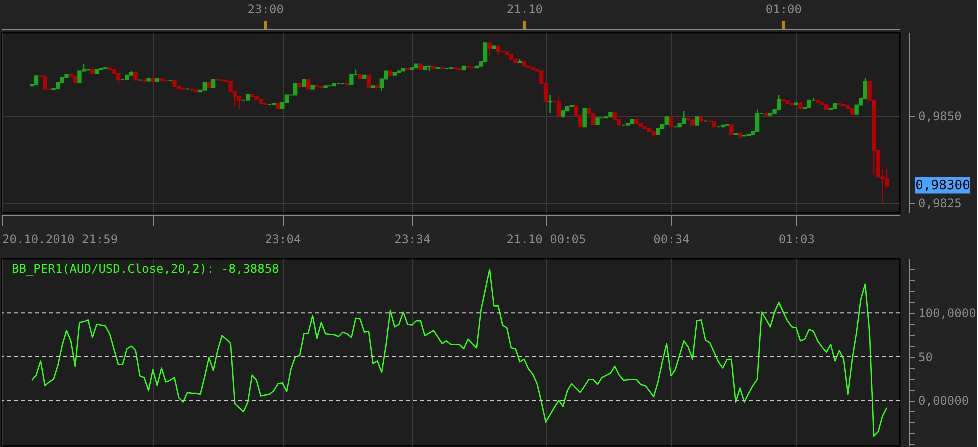 This screenshot has width=978, height=447. What do you see at coordinates (672, 239) in the screenshot?
I see `x-tick-label: 00:34` at bounding box center [672, 239].